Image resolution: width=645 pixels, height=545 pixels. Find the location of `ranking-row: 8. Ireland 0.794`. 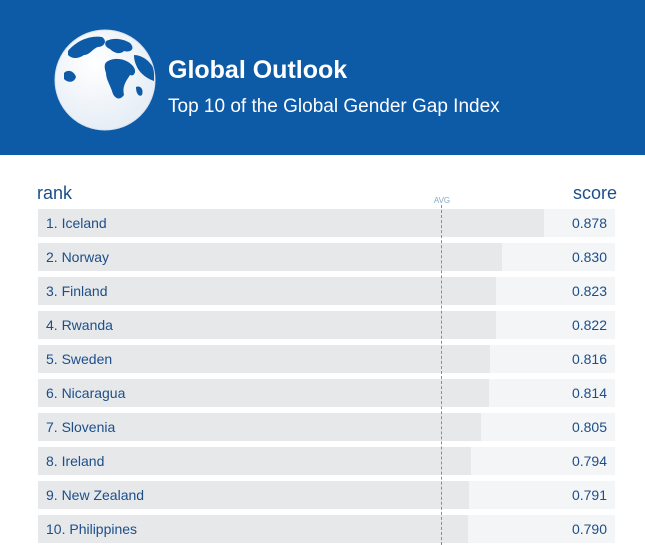

ranking-row: 8. Ireland 0.794 is located at coordinates (326, 461).